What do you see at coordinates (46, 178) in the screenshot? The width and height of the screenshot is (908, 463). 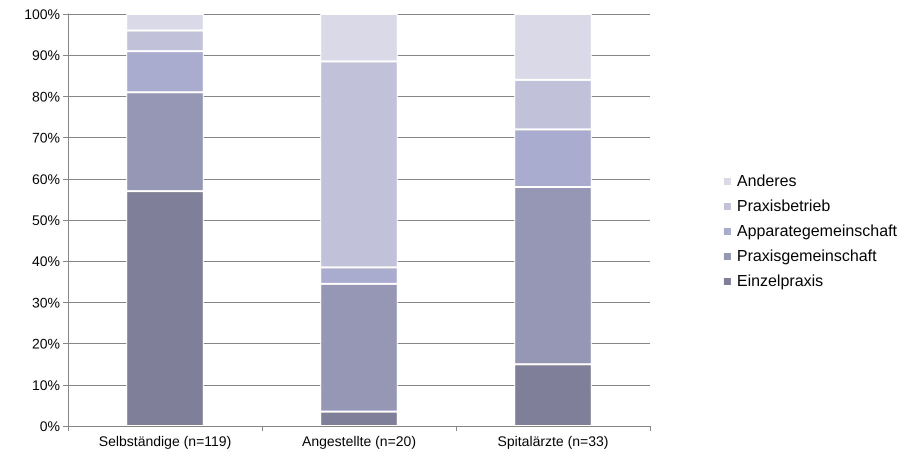 I see `y-tick-label: 60%` at bounding box center [46, 178].